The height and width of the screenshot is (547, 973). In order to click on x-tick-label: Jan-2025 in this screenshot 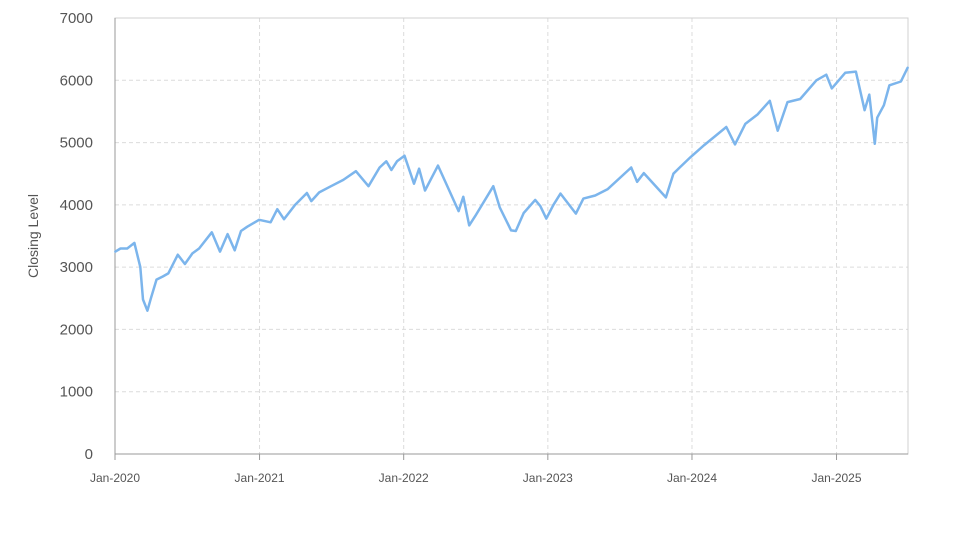, I will do `click(836, 478)`.